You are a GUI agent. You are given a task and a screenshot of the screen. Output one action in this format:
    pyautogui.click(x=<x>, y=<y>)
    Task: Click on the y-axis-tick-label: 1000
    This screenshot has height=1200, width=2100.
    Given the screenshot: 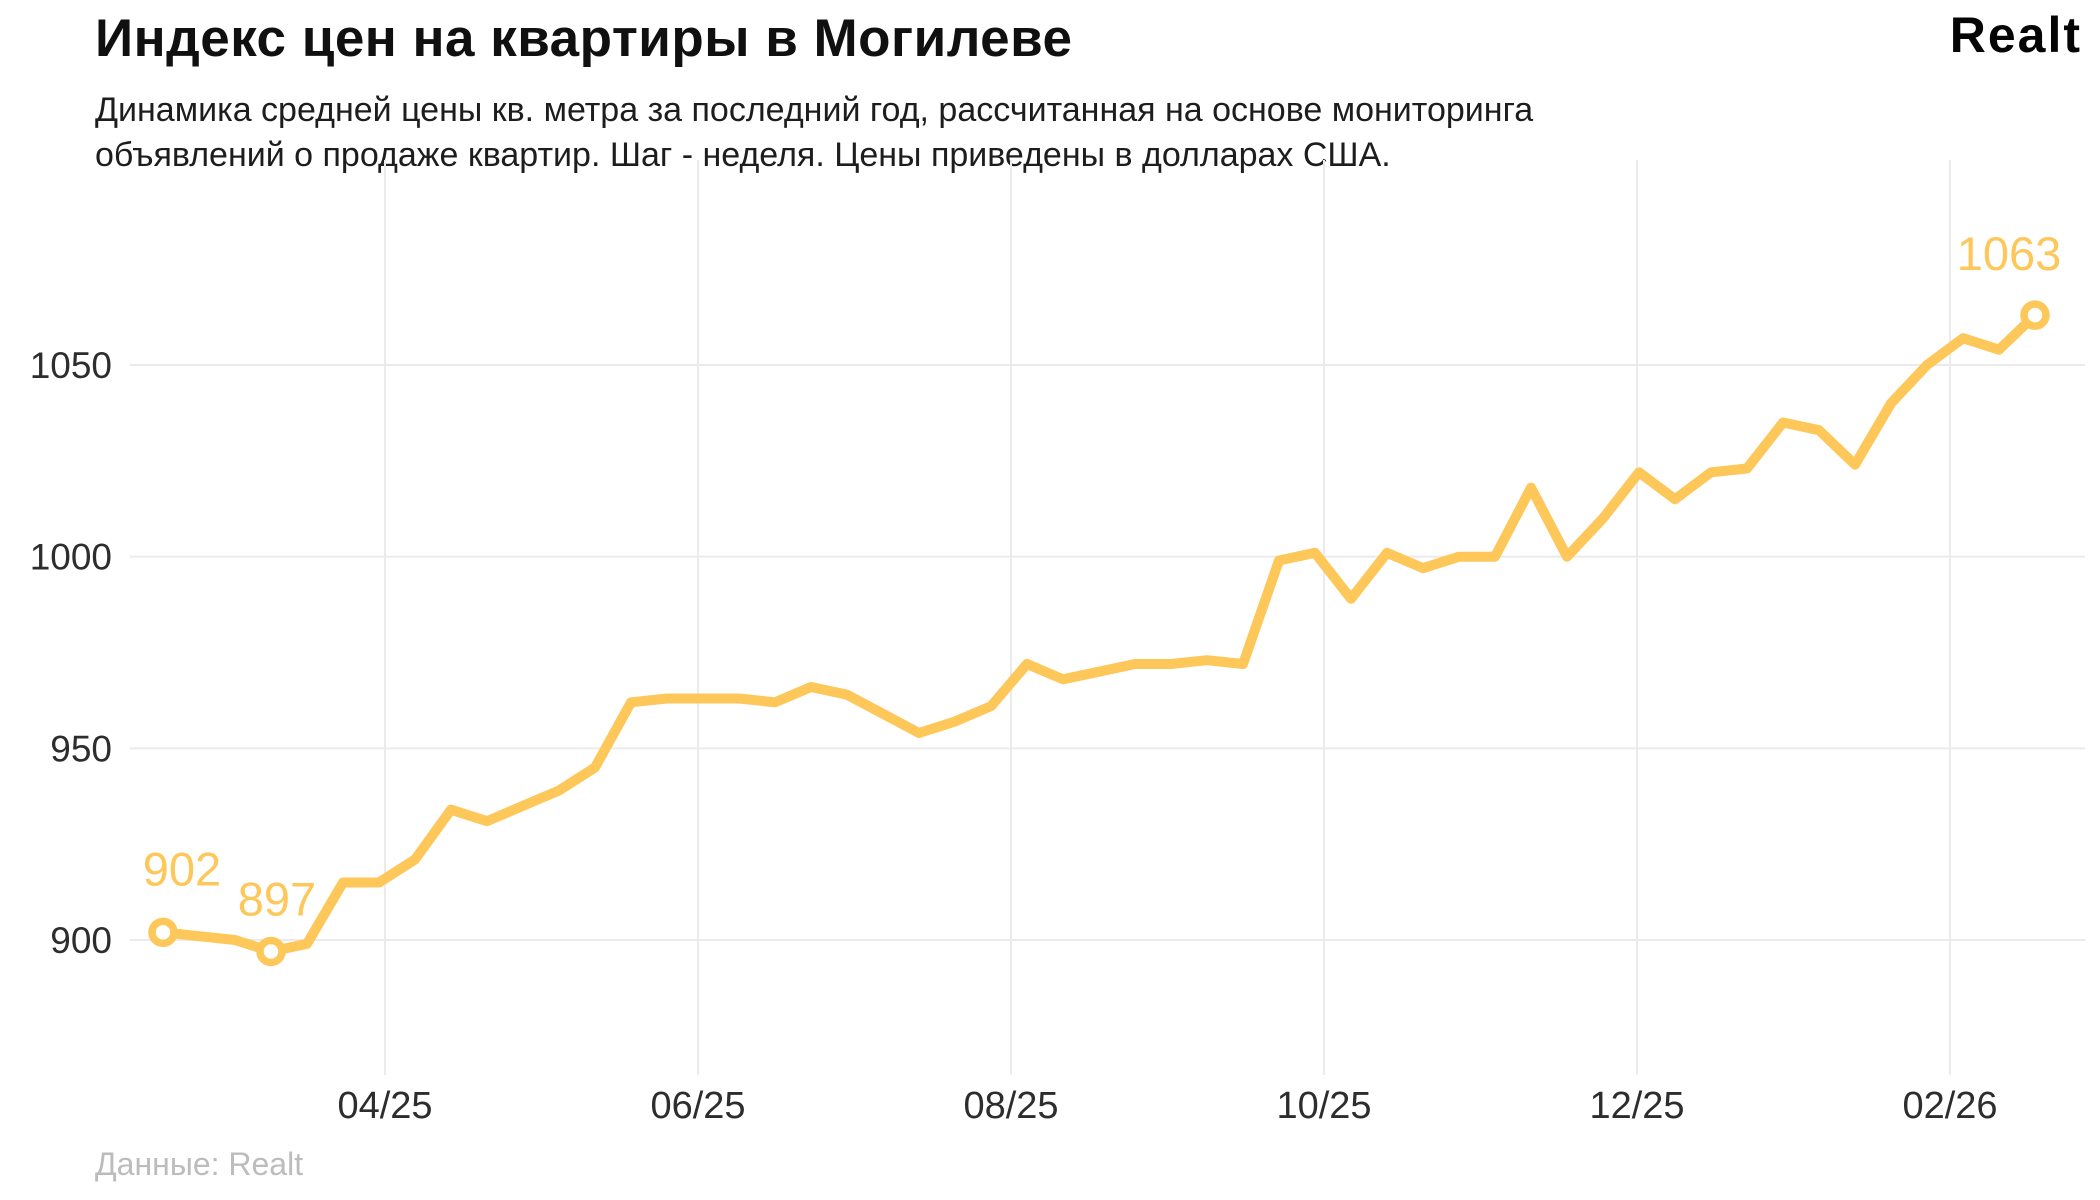 What is the action you would take?
    pyautogui.click(x=71, y=557)
    